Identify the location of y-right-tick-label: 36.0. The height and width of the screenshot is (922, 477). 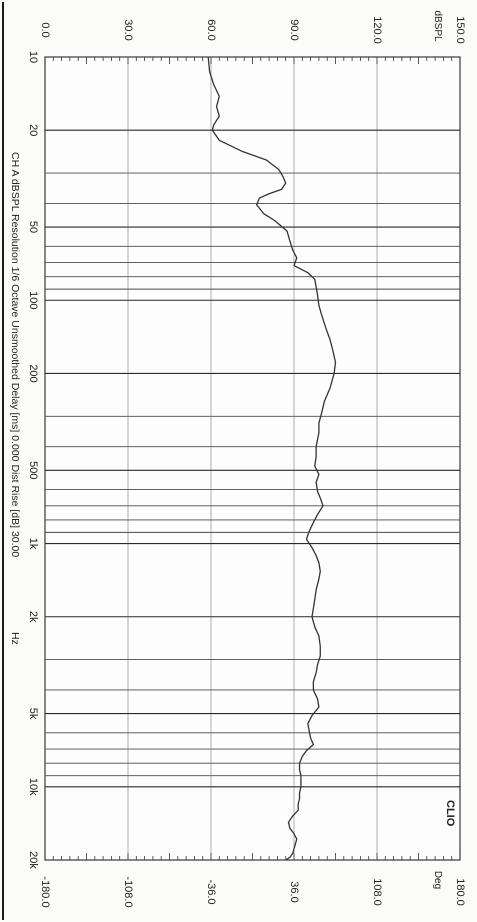
(294, 891).